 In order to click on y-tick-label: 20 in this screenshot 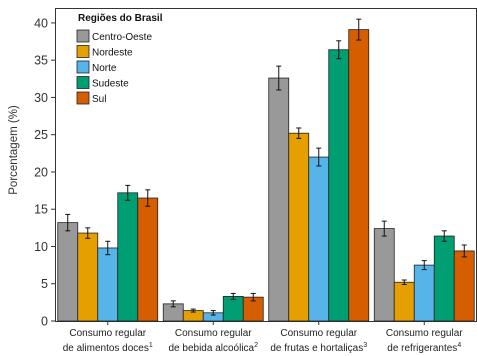, I will do `click(41, 172)`.